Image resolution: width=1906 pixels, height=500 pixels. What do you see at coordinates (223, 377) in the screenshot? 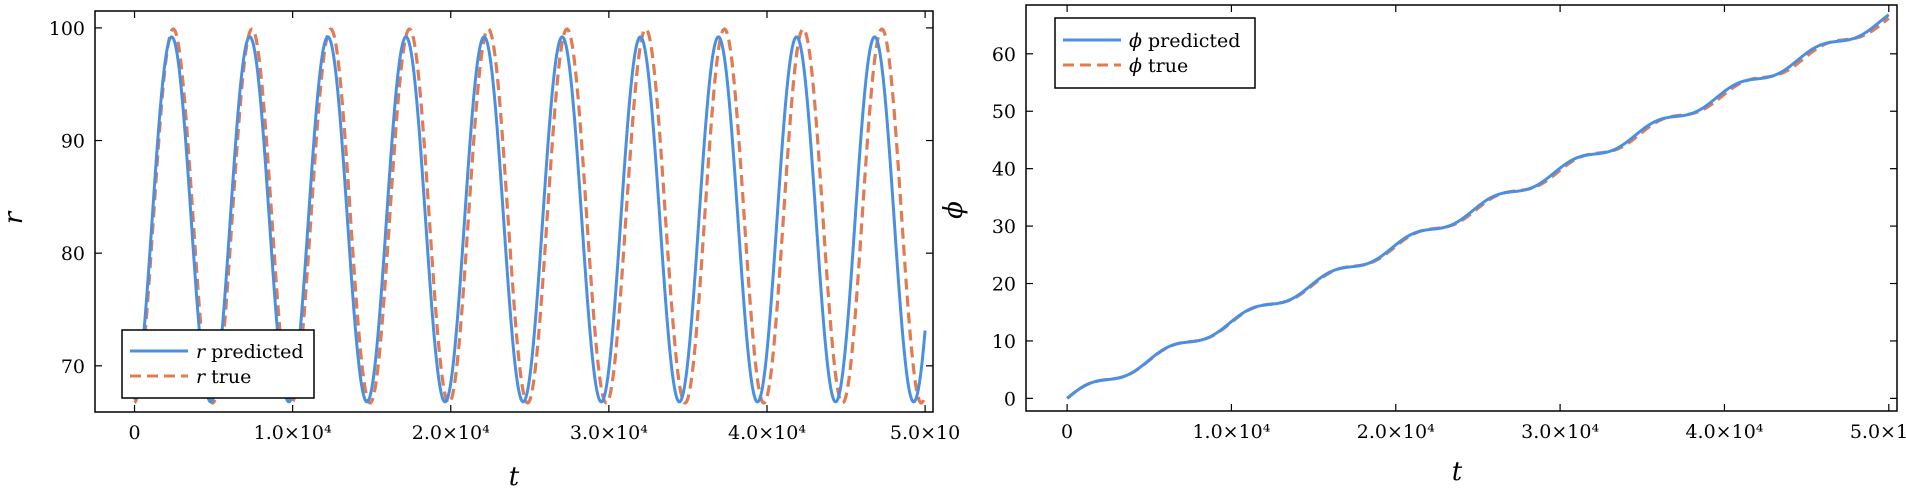
I see `legend-r-true-label: r true` at bounding box center [223, 377].